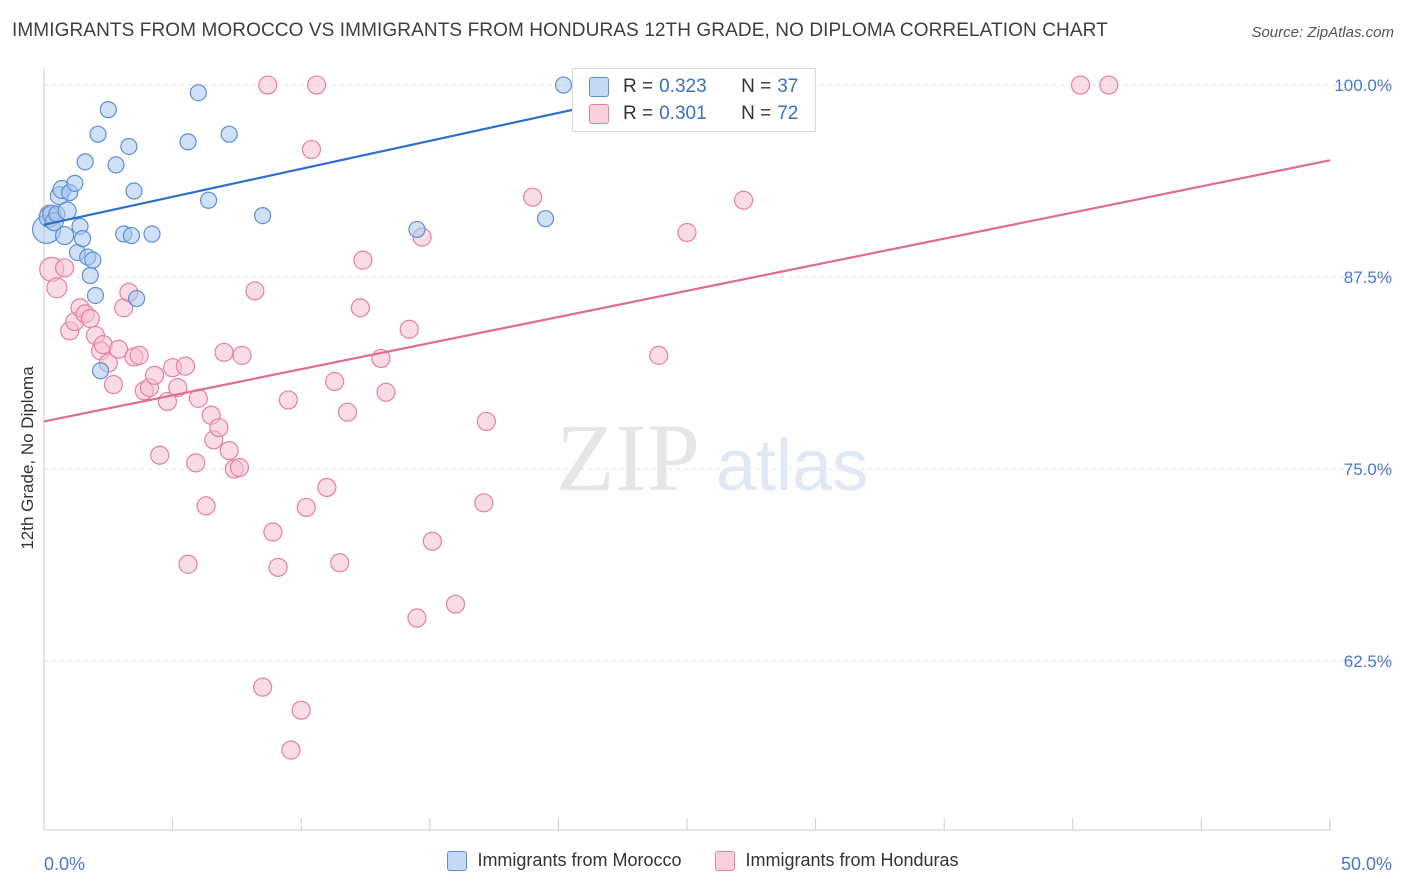  I want to click on legend-label-morocco: Immigrants from Morocco, so click(579, 860).